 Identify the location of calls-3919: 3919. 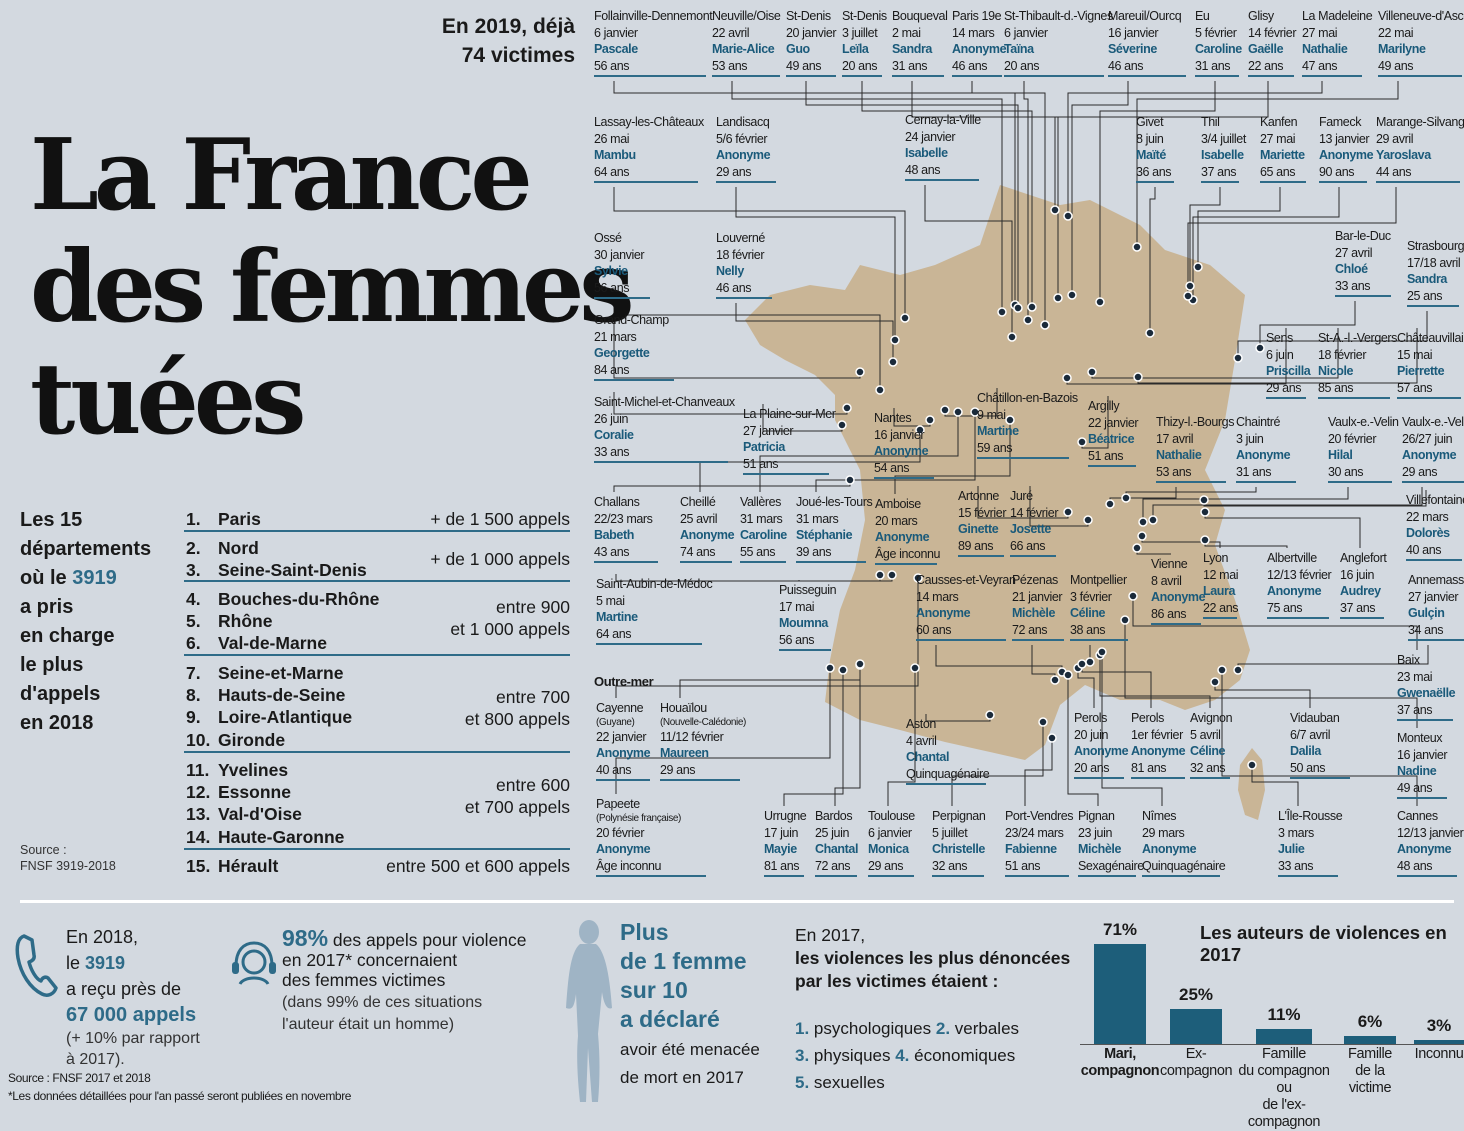
(105, 963).